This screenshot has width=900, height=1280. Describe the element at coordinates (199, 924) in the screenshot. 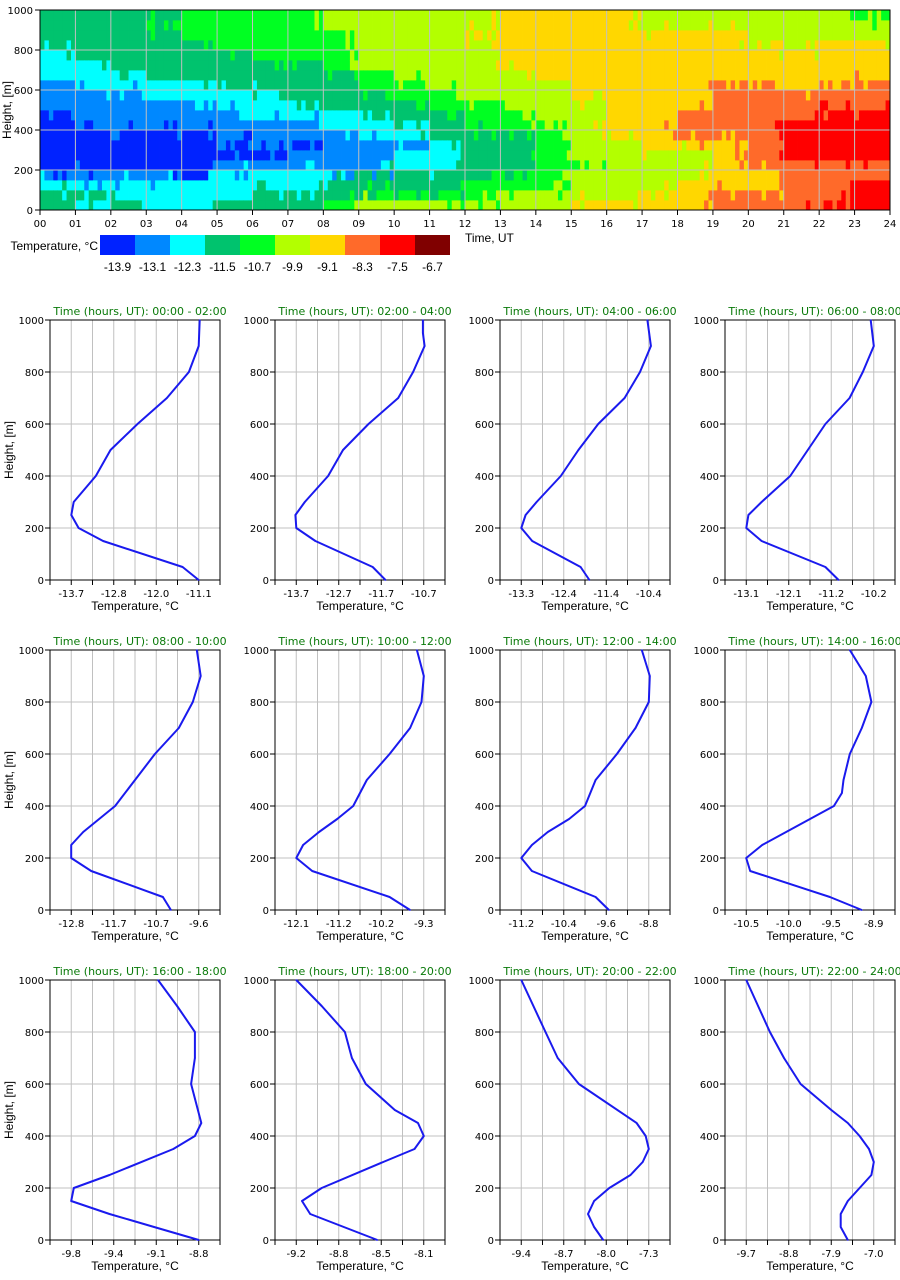

I see `profile-x-tick-label: -9.6` at that location.